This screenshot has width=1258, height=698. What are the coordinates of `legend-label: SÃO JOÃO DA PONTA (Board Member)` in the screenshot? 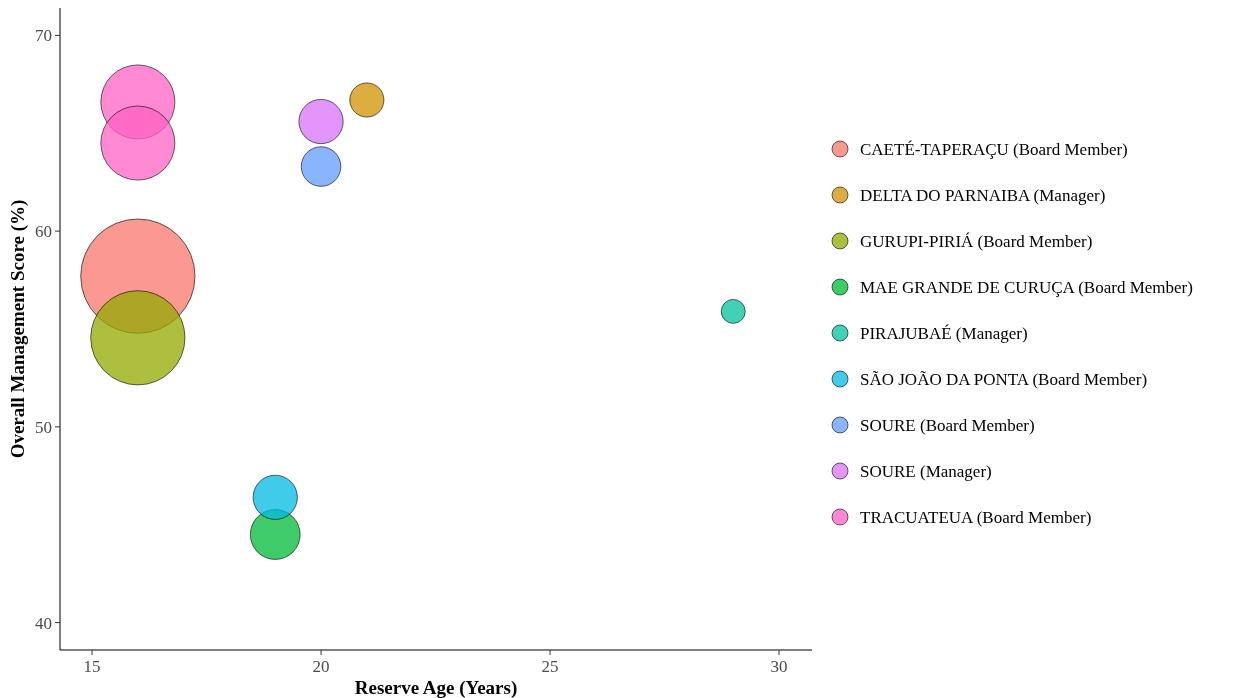 It's located at (1004, 379).